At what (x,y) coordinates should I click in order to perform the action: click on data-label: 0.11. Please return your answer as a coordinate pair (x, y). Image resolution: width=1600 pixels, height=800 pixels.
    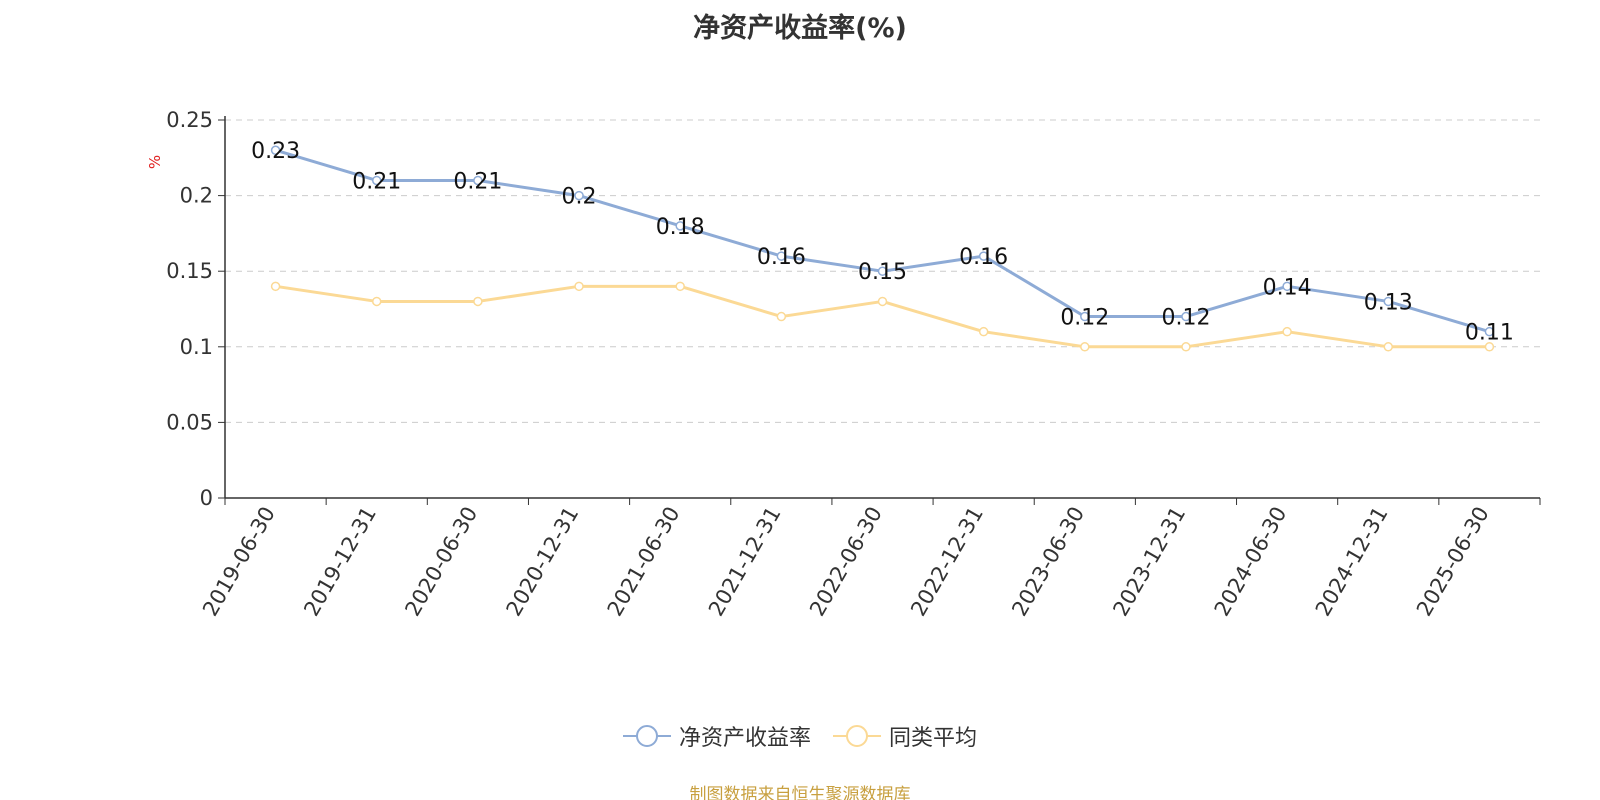
    Looking at the image, I should click on (1489, 333).